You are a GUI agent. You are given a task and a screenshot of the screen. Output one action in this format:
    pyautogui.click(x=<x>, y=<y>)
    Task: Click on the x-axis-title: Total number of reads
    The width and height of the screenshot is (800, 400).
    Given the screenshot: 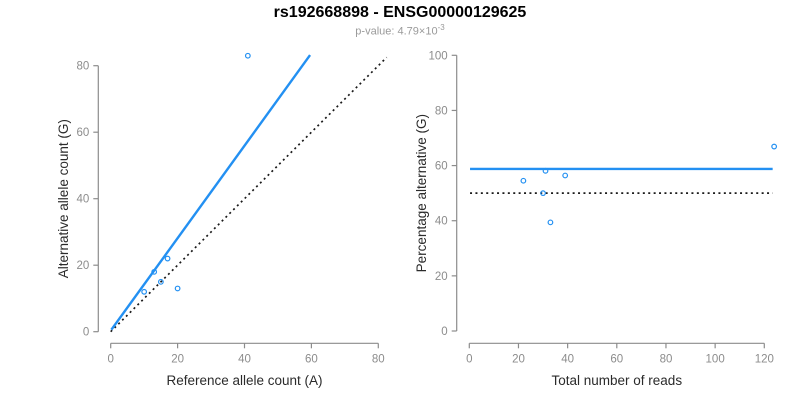 What is the action you would take?
    pyautogui.click(x=617, y=380)
    